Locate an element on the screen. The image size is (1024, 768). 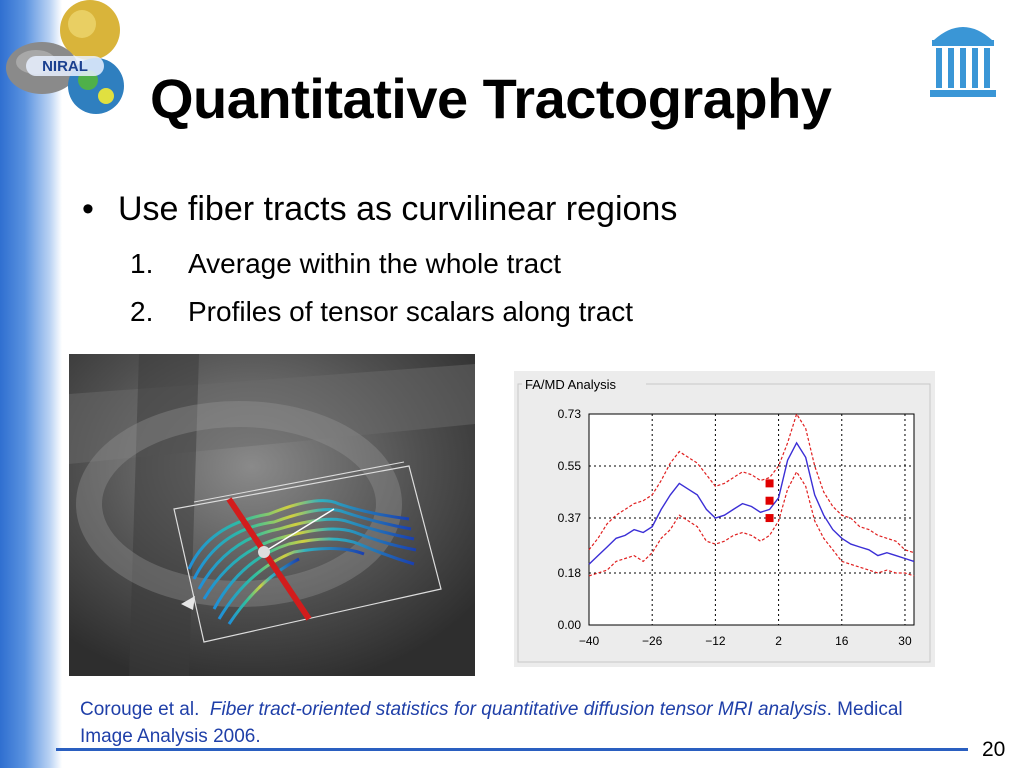
sub-item-2-text: Profiles of tensor scalars along tract is located at coordinates (411, 311).